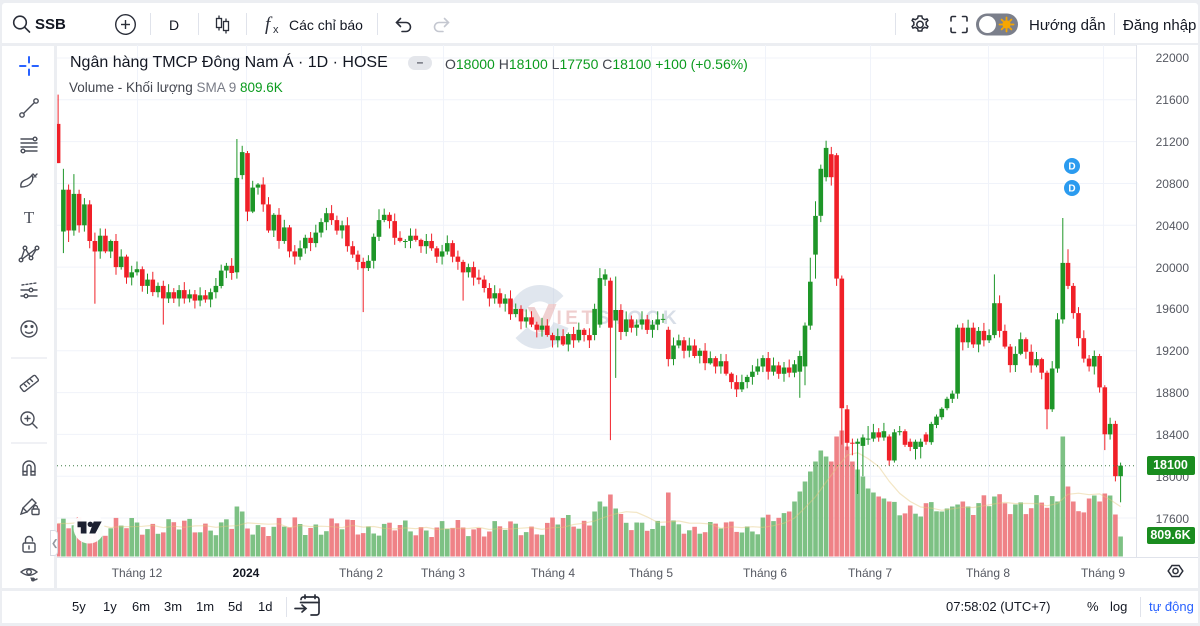  Describe the element at coordinates (618, 318) in the screenshot. I see `svg-text: IETSTOCK` at that location.